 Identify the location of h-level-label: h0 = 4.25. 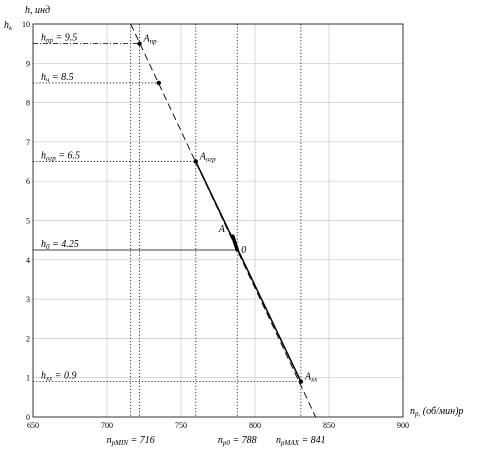
(60, 245).